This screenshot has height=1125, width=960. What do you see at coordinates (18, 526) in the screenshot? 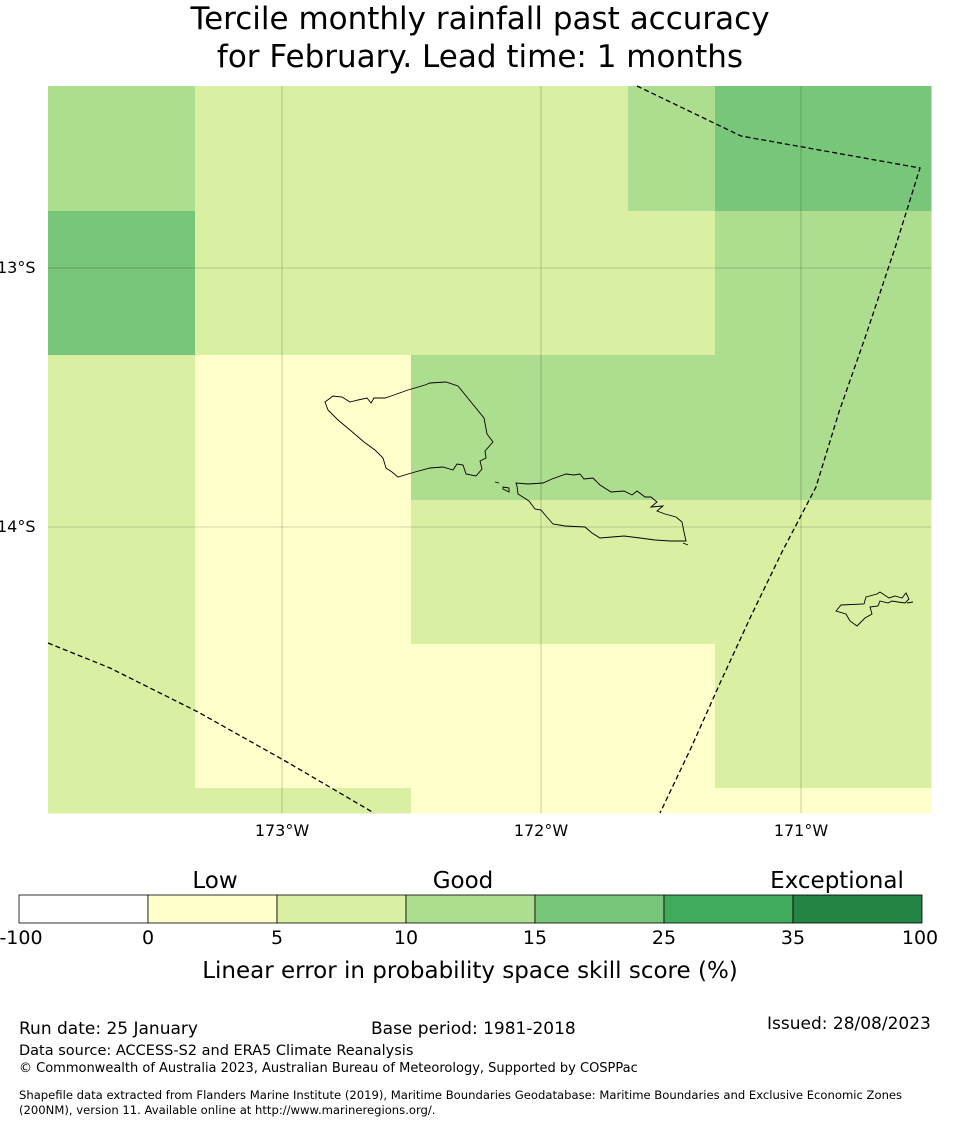
I see `lat-label-14s: 14°S` at bounding box center [18, 526].